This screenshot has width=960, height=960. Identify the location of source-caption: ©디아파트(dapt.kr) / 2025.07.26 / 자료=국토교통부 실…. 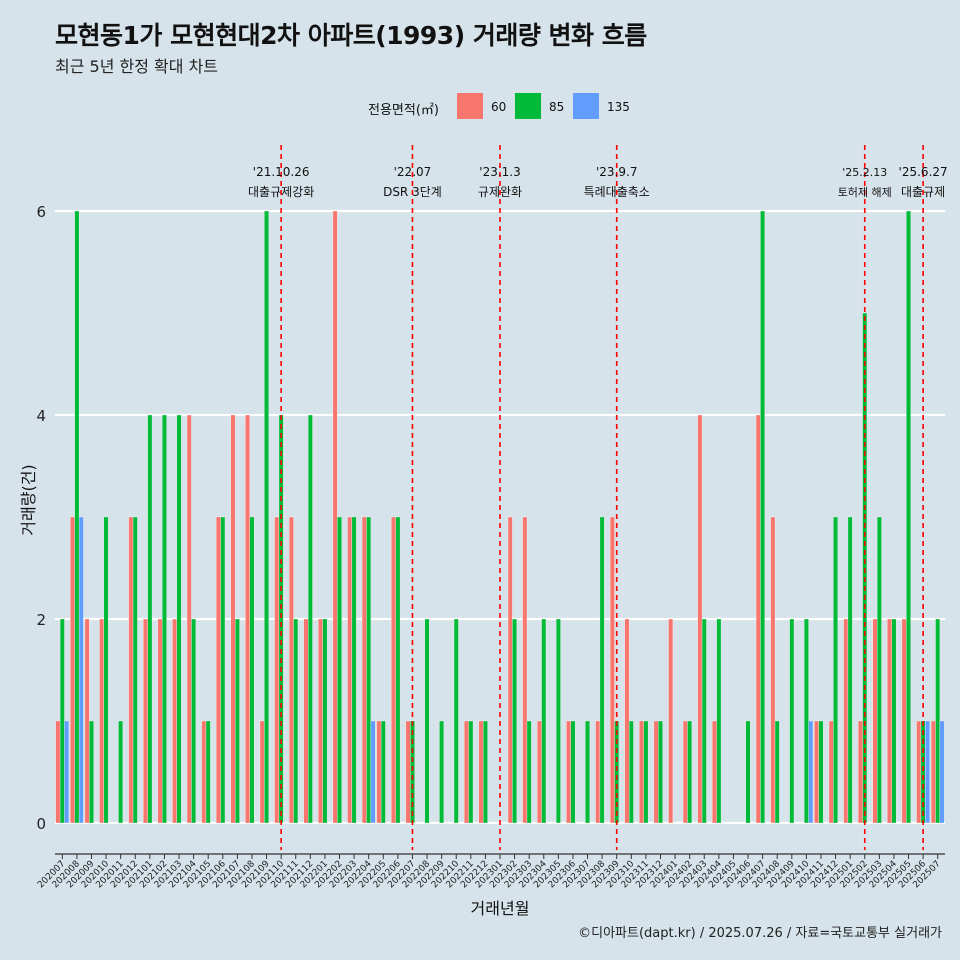
(760, 933).